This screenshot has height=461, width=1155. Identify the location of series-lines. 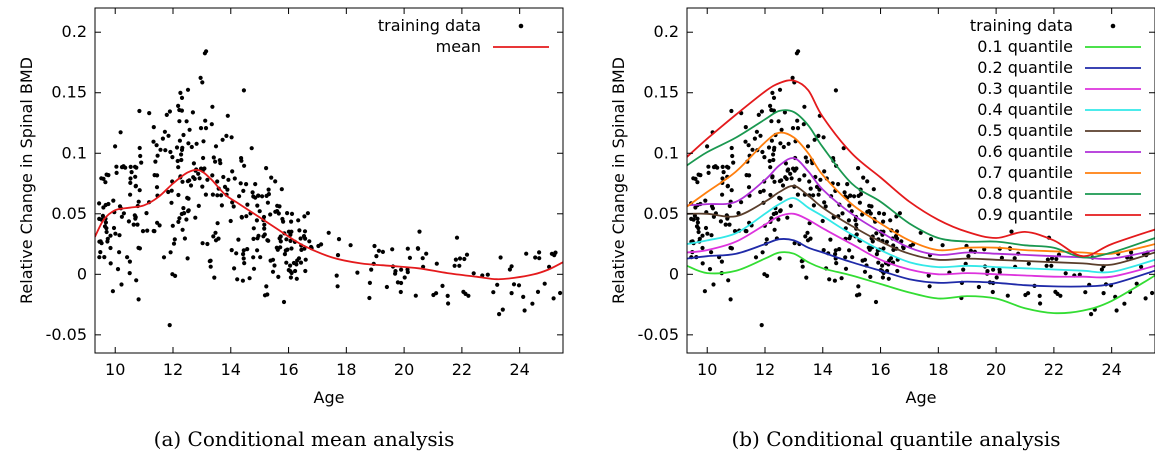
(329, 224).